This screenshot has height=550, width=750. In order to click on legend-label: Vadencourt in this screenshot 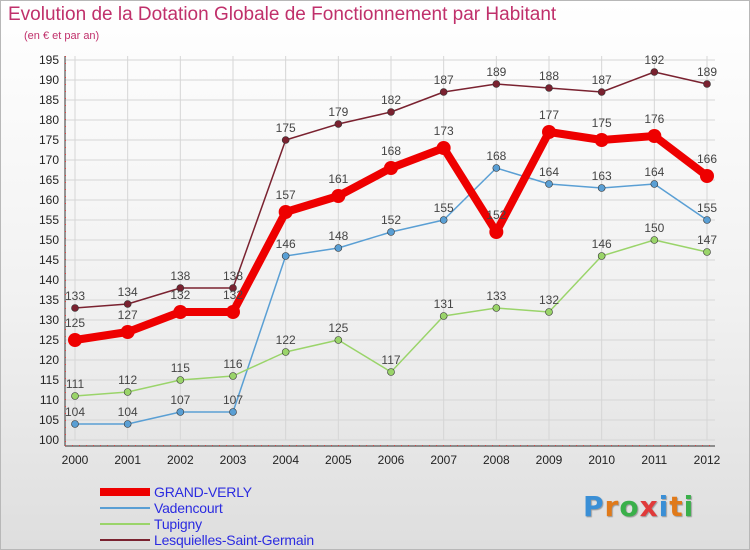, I will do `click(188, 508)`.